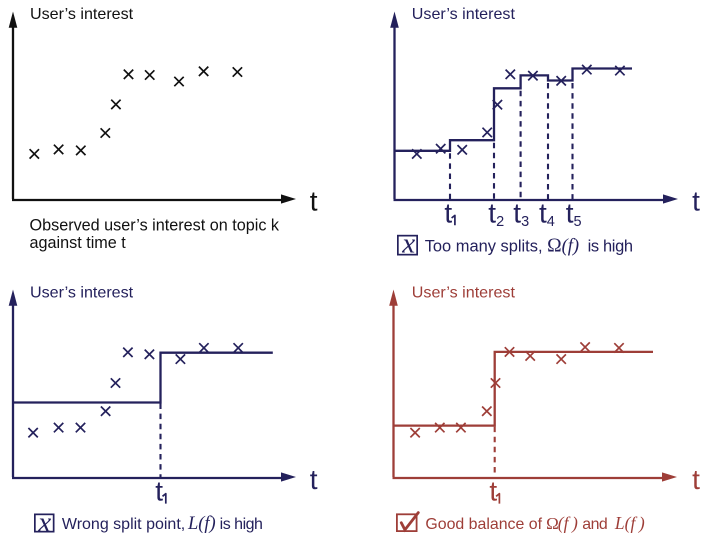  Describe the element at coordinates (496, 214) in the screenshot. I see `svg-text: t2` at that location.